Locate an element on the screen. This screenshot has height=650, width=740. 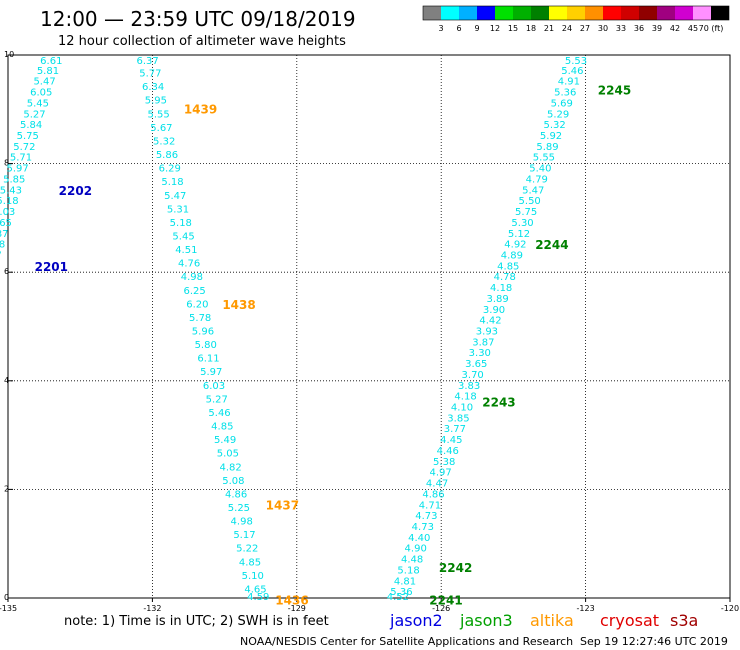
wave-height-value: 4.51 is located at coordinates (186, 250).